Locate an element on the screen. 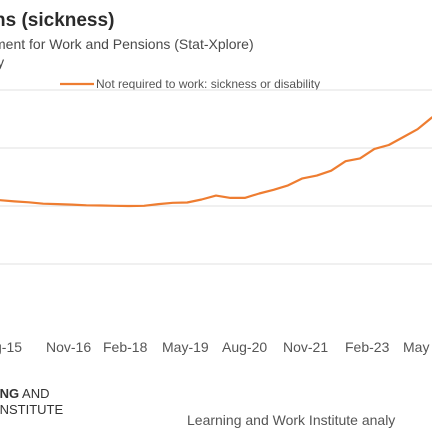 Image resolution: width=432 pixels, height=432 pixels. x-tick-label: g-15 is located at coordinates (11, 347).